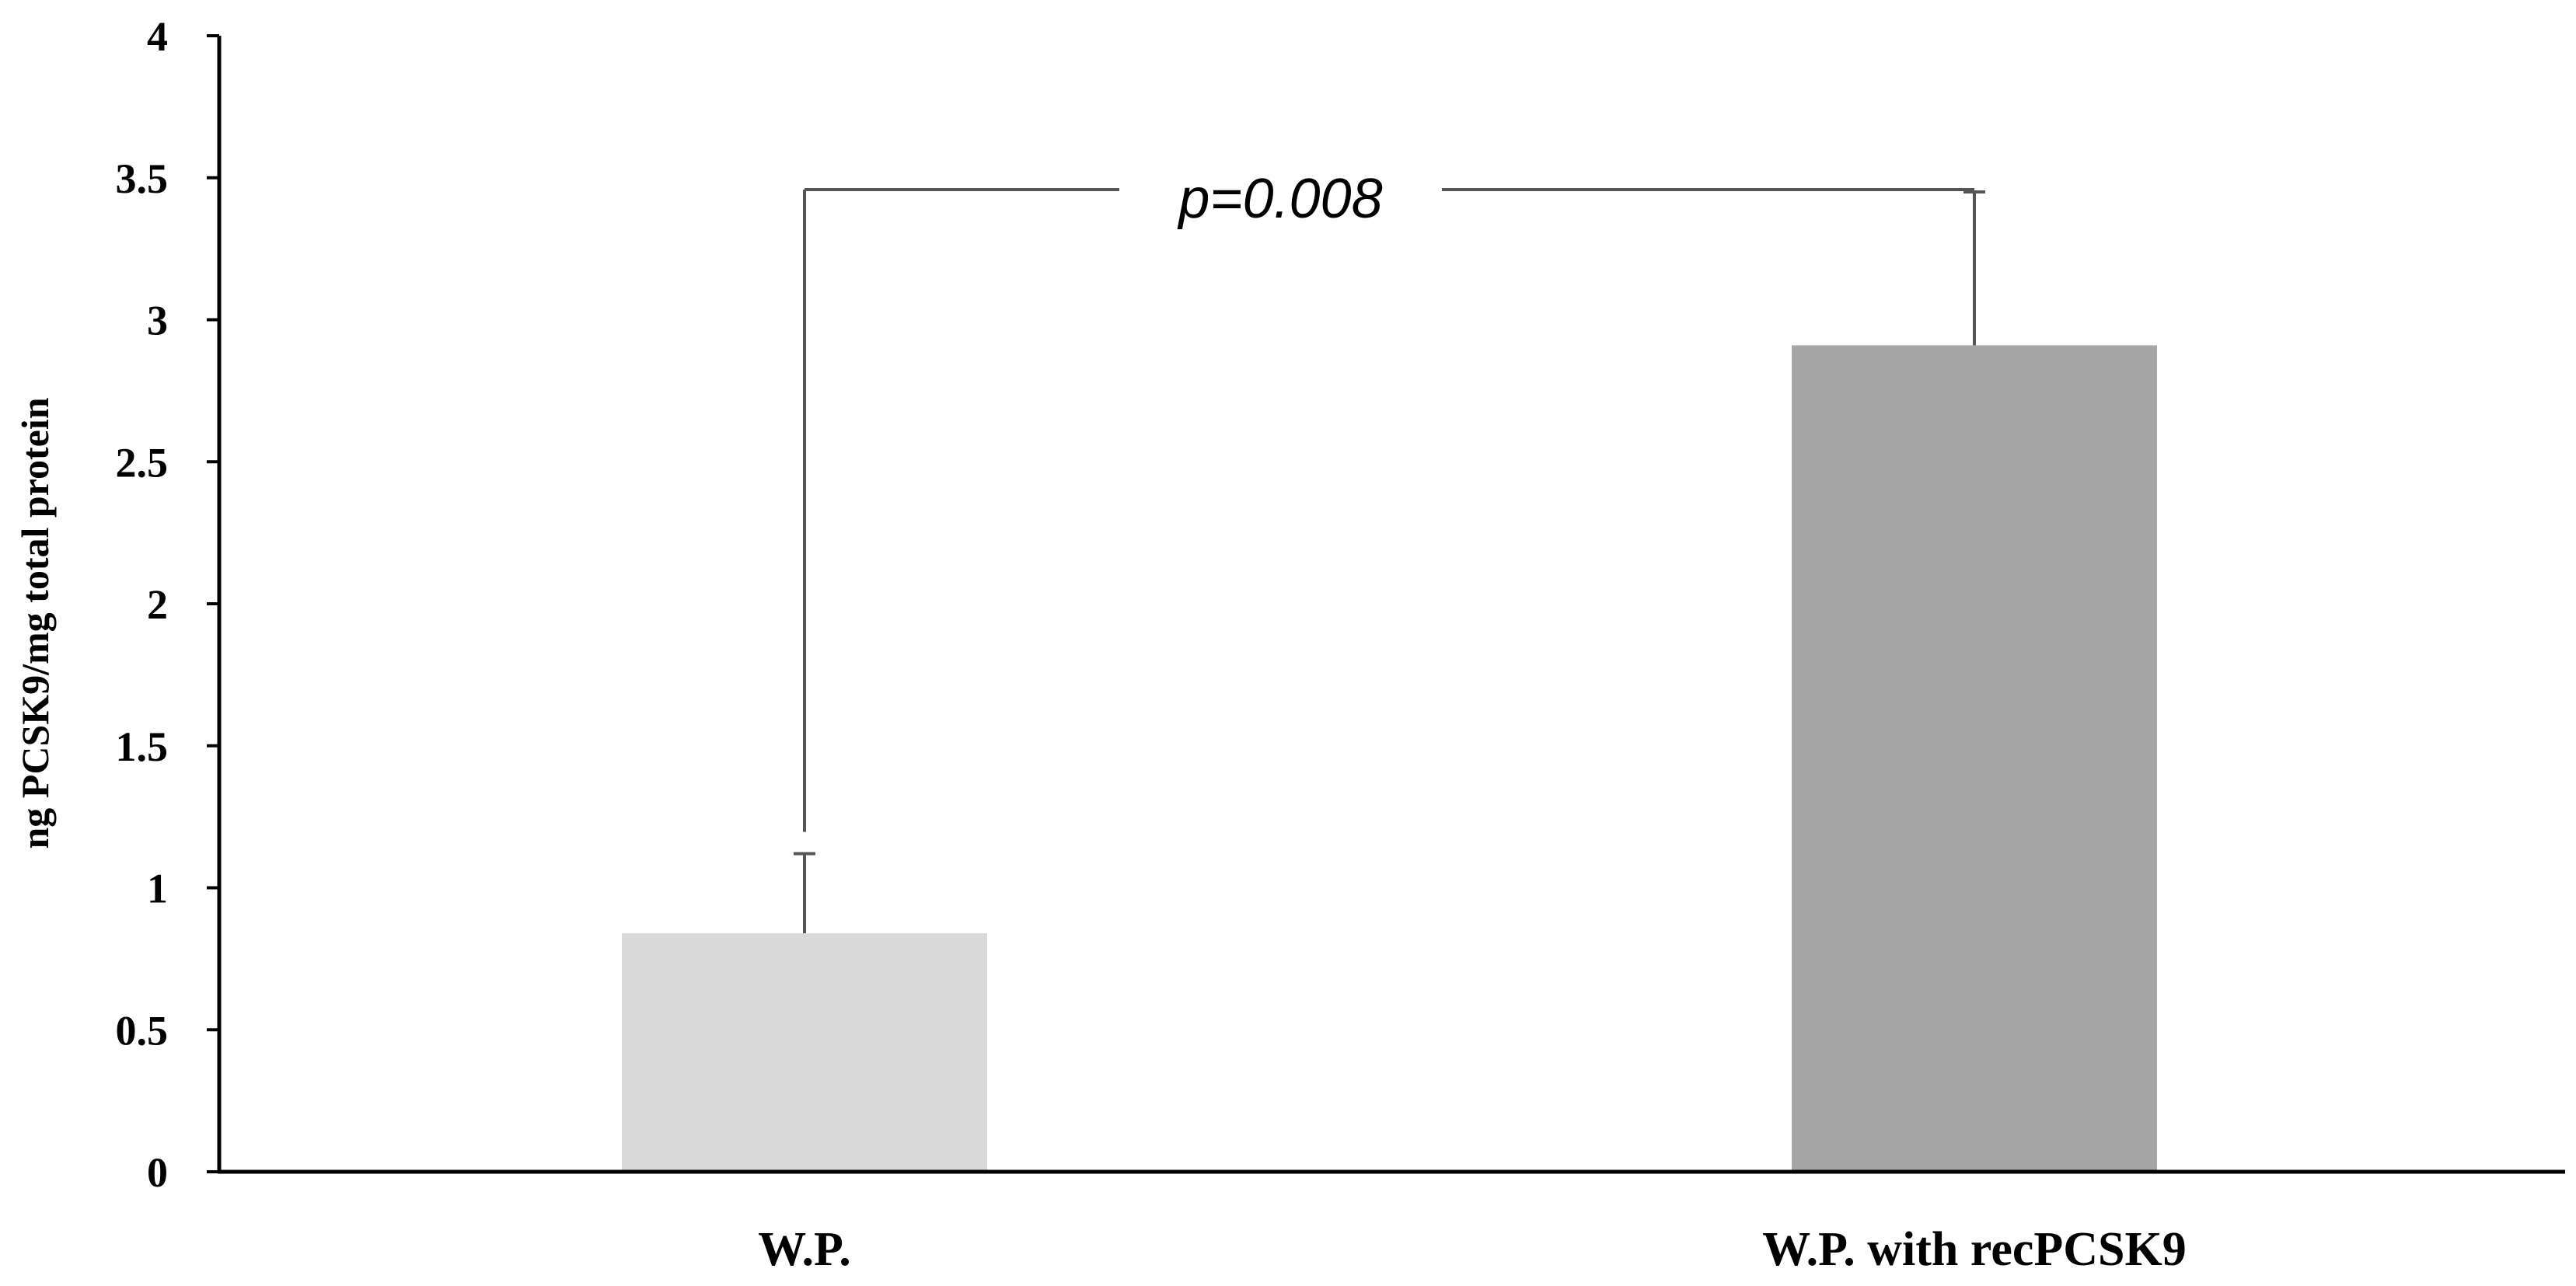  Describe the element at coordinates (157, 36) in the screenshot. I see `y-tick-label: 4` at that location.